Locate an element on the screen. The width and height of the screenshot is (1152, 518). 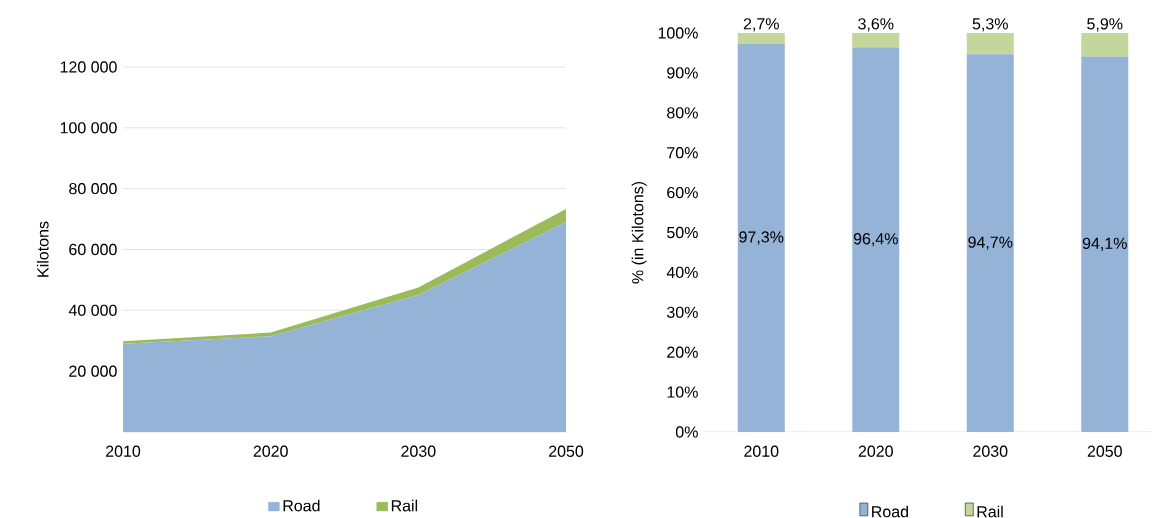
y-axis-title: Kilotons is located at coordinates (42, 249).